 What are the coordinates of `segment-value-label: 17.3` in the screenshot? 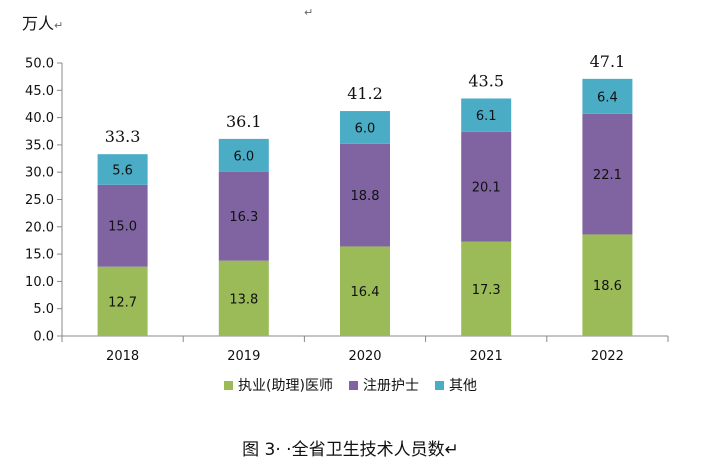 It's located at (486, 290).